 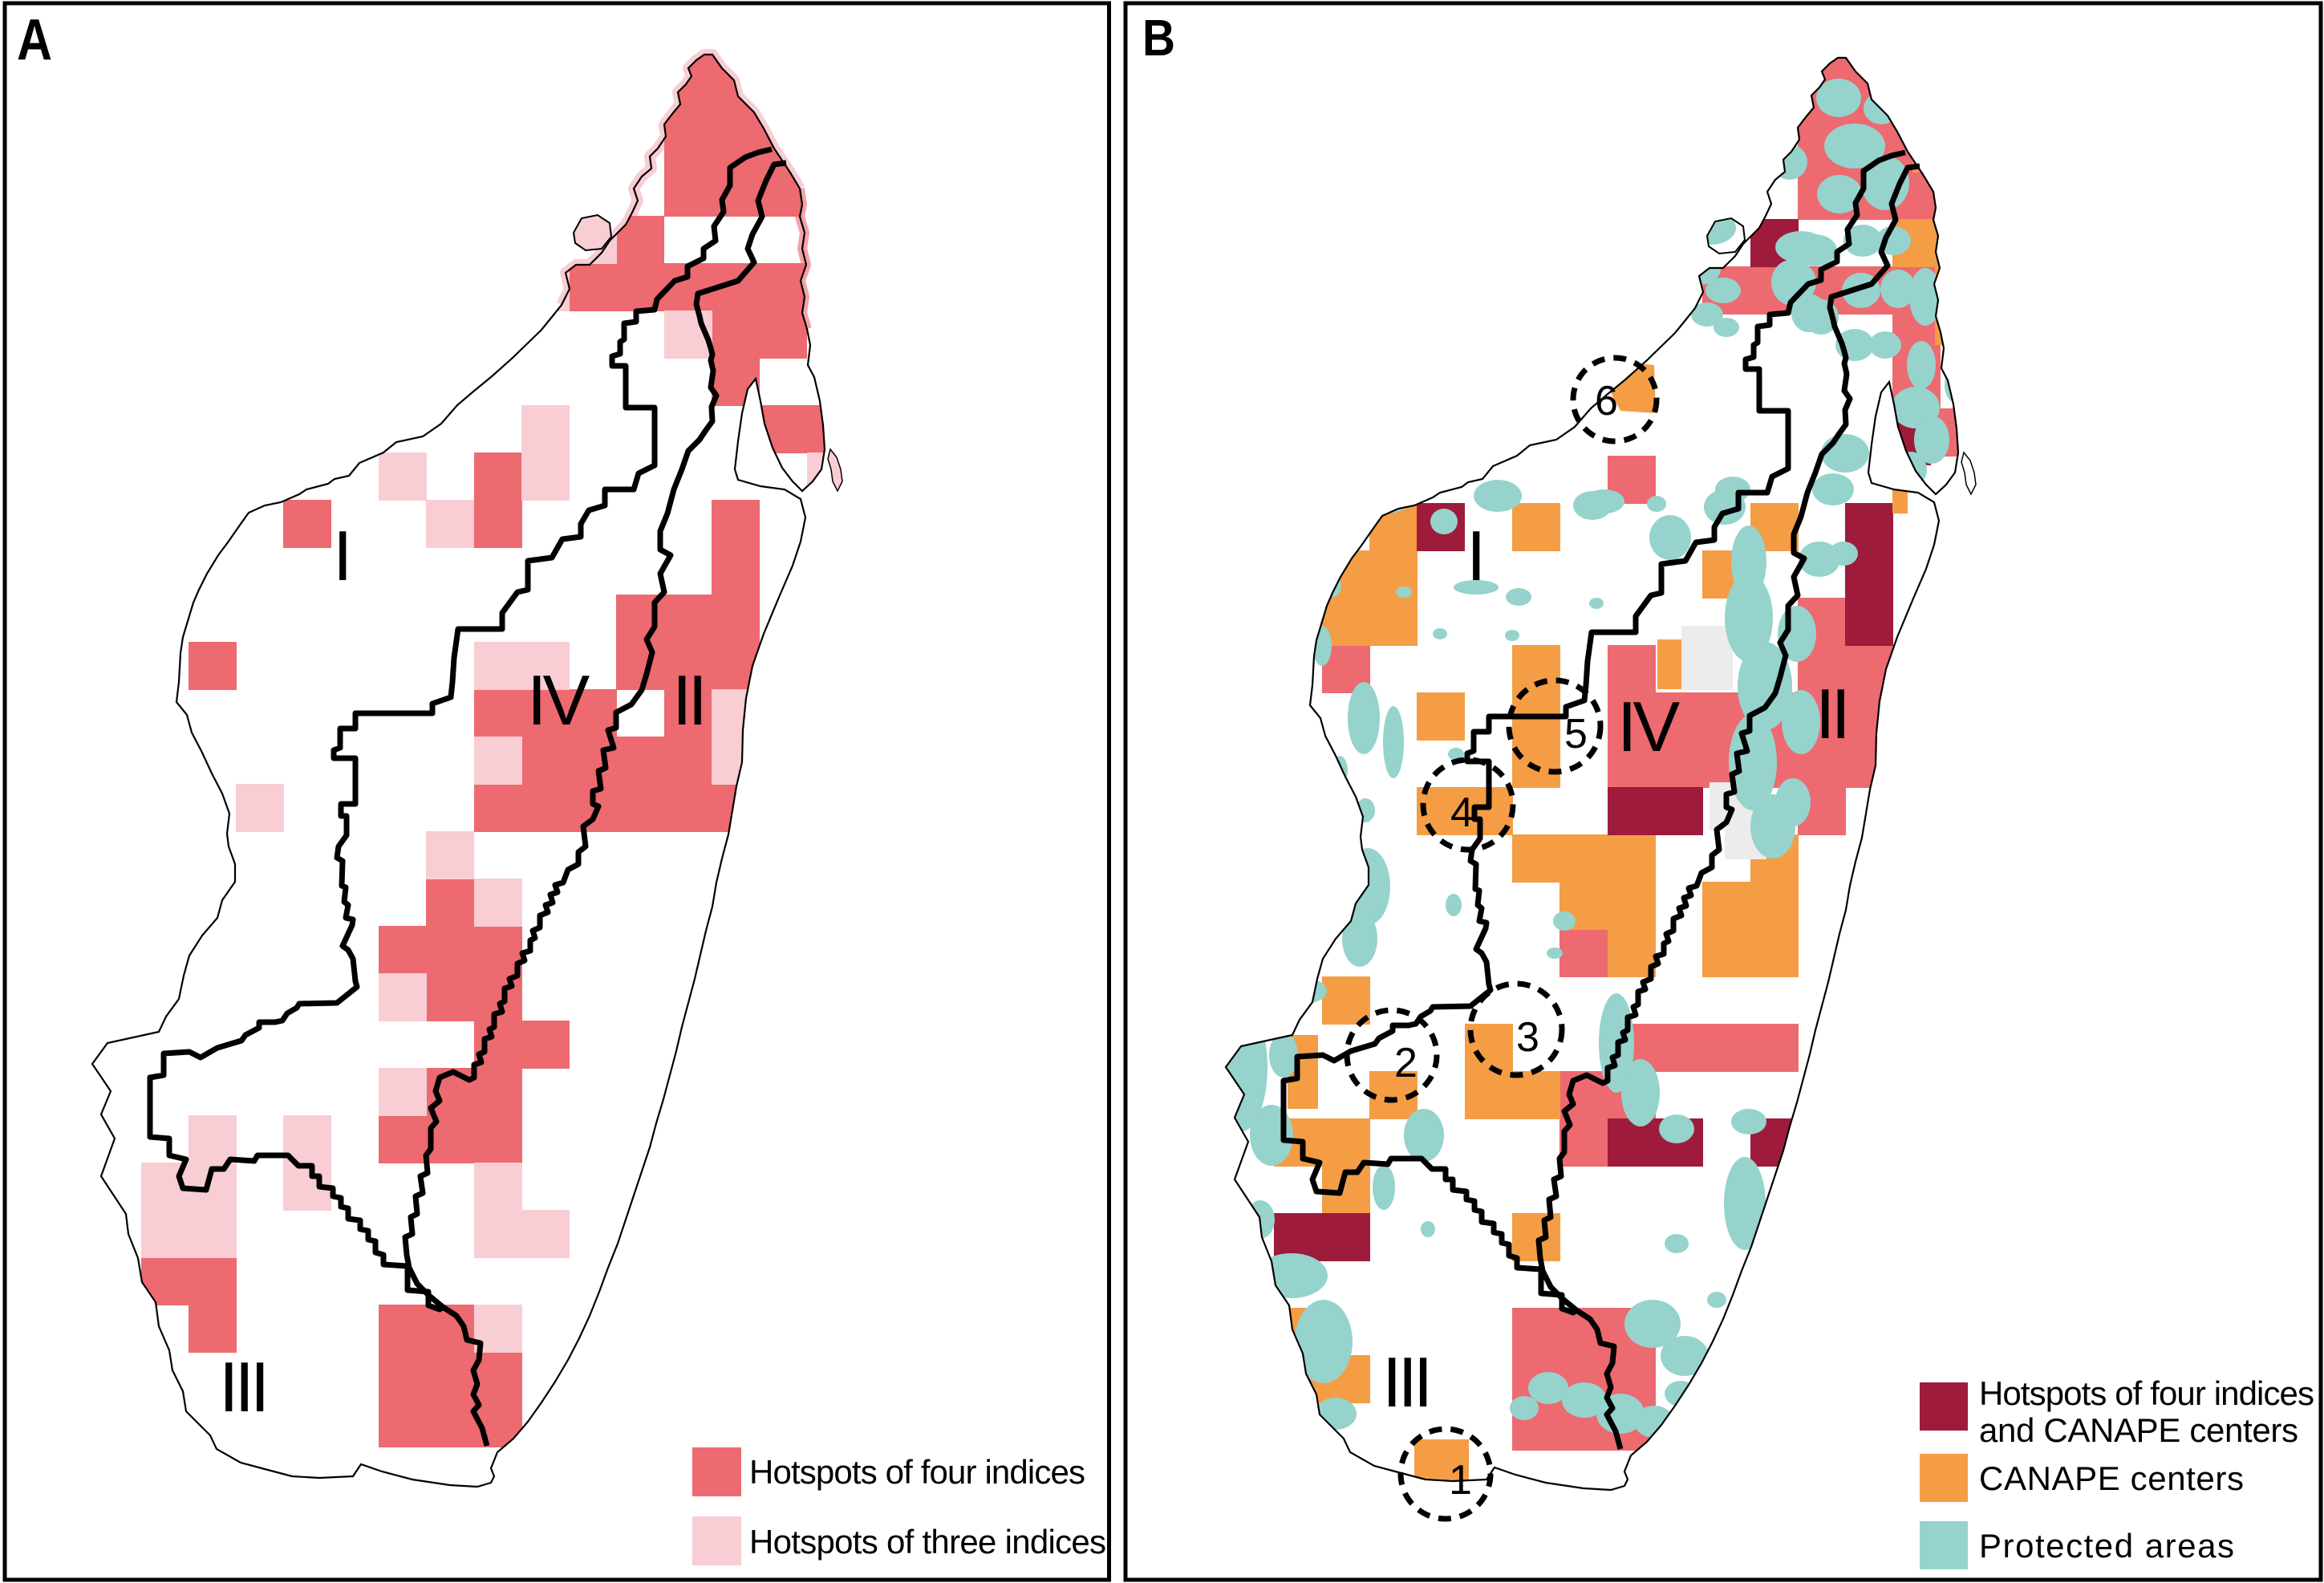 What do you see at coordinates (1527, 1037) in the screenshot?
I see `svg-text: 3` at bounding box center [1527, 1037].